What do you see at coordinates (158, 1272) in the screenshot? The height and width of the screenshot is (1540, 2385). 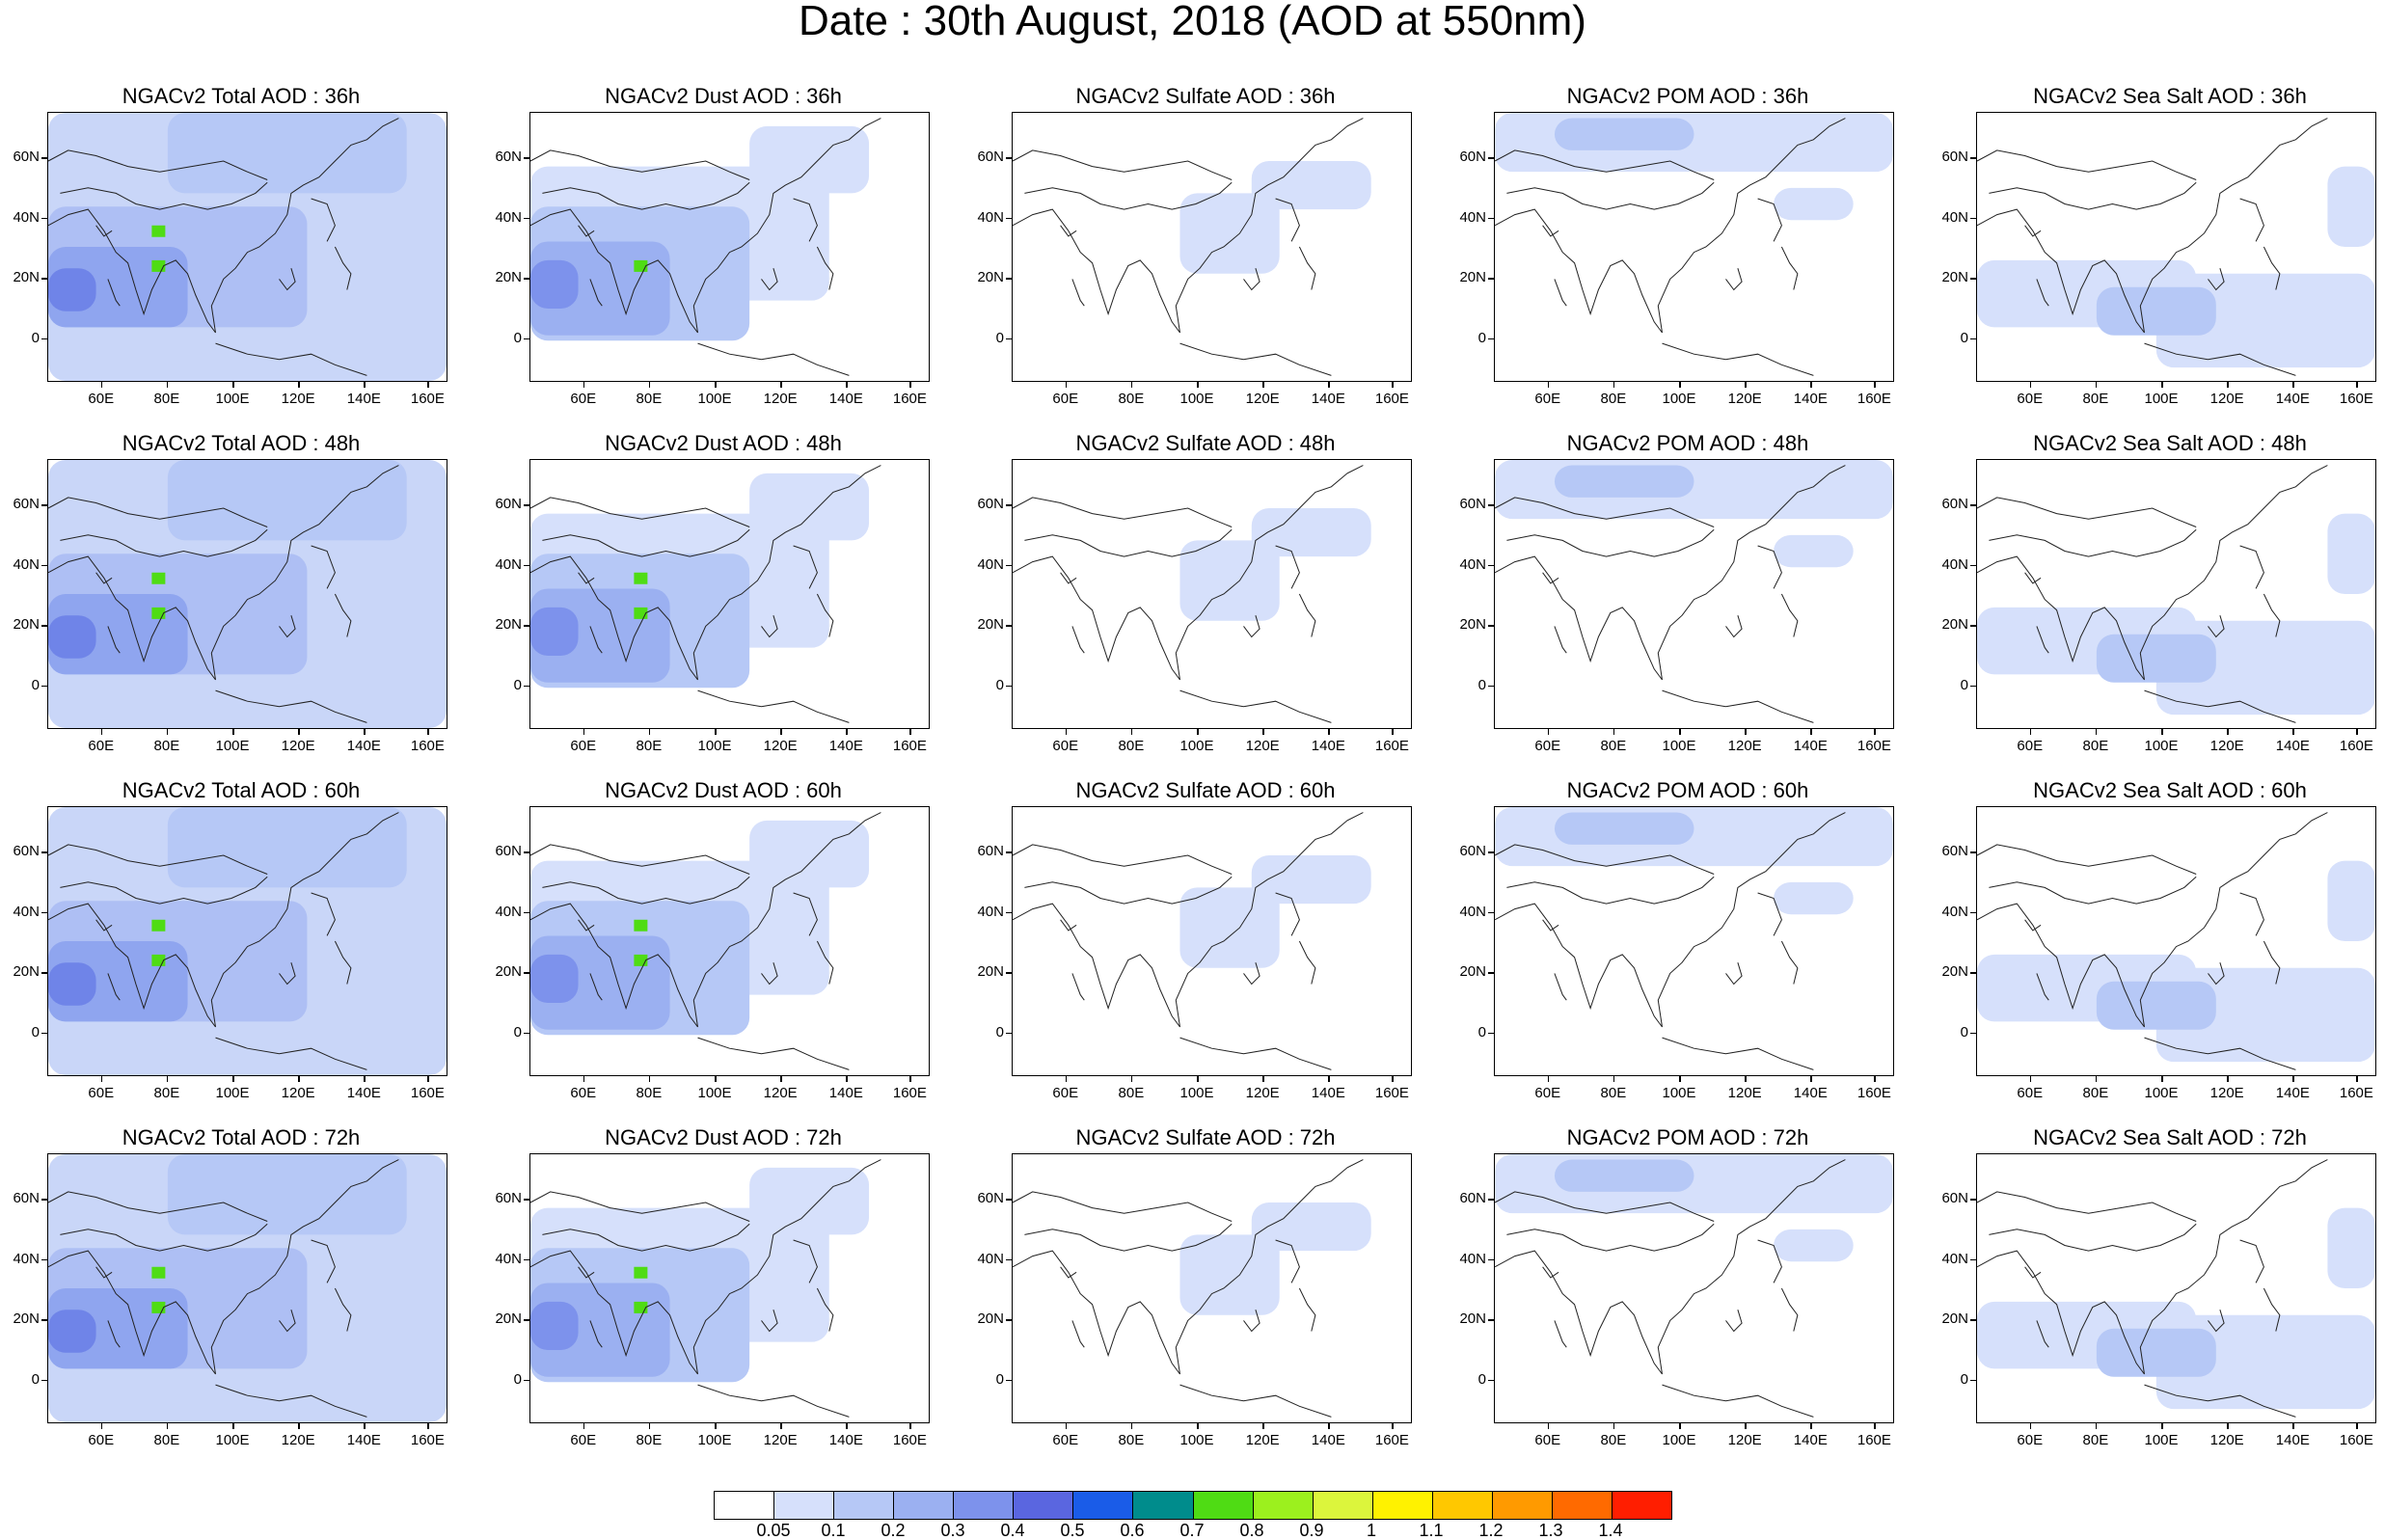 I see `aod-hotspot` at bounding box center [158, 1272].